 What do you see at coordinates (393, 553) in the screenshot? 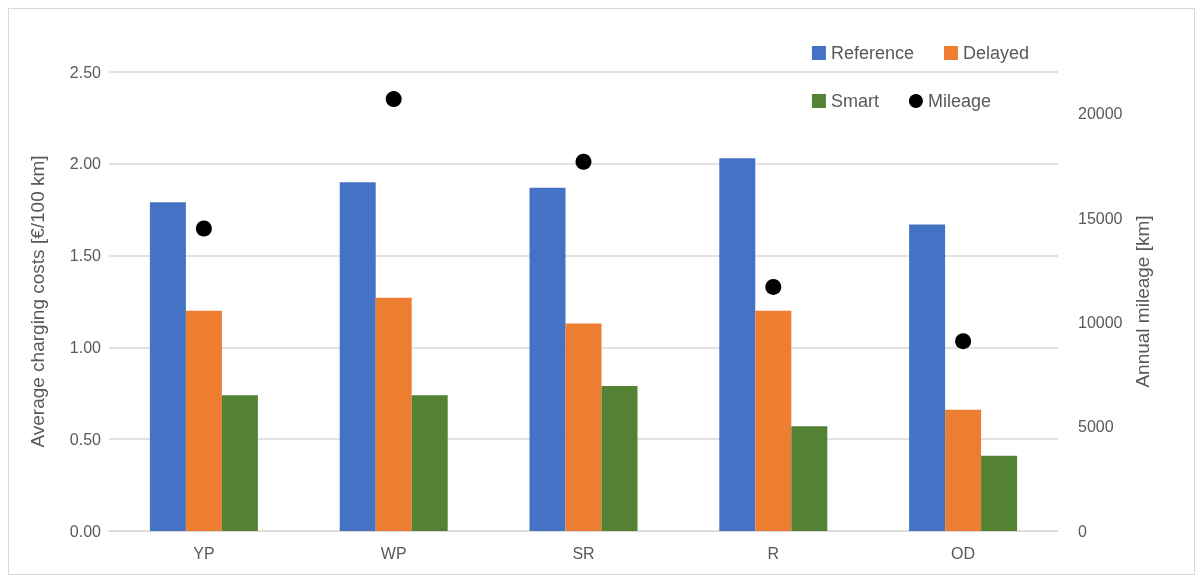
I see `x-tick-label: WP` at bounding box center [393, 553].